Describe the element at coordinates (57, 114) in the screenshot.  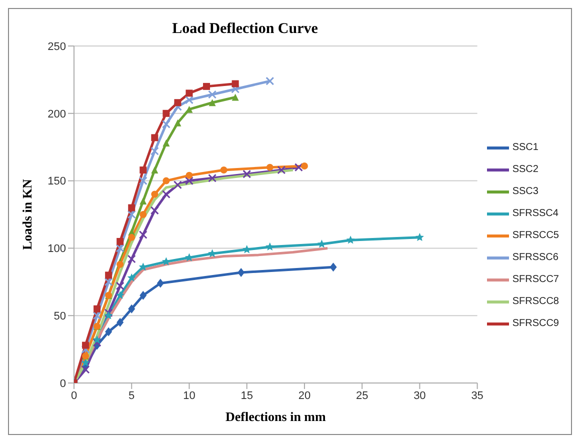
I see `y-tick-label: 200` at that location.